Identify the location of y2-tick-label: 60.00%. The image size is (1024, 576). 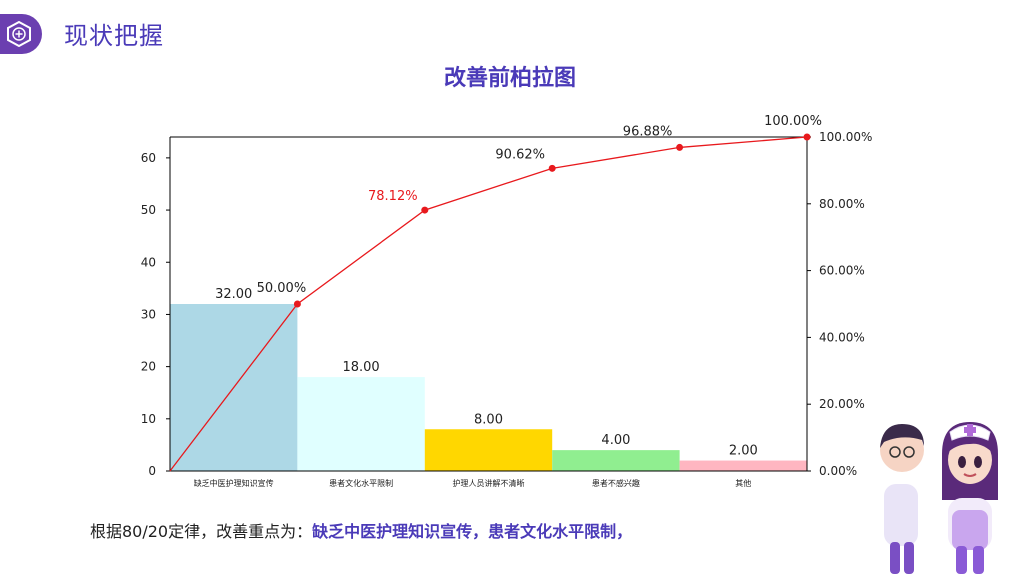
(842, 271).